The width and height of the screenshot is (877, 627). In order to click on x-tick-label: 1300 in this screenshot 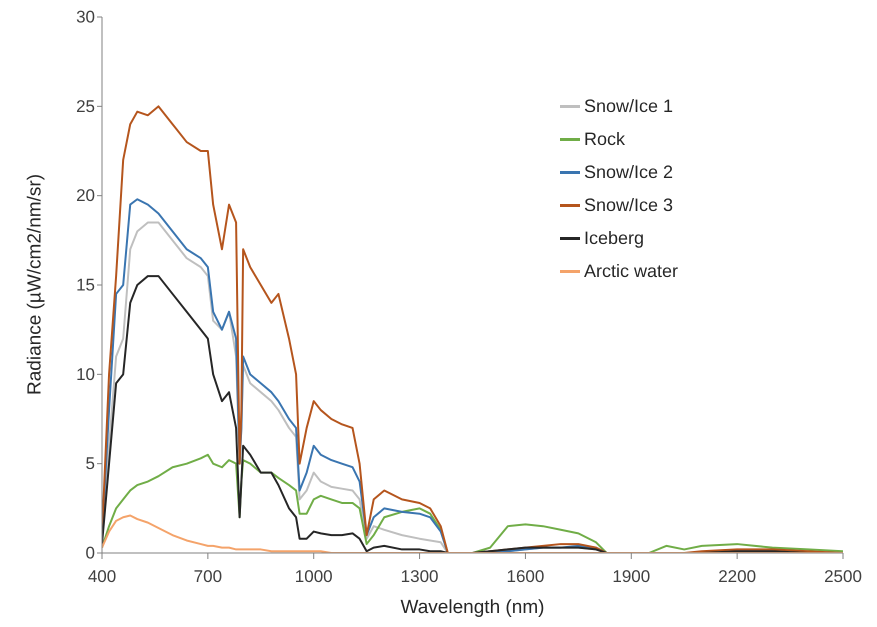, I will do `click(419, 576)`.